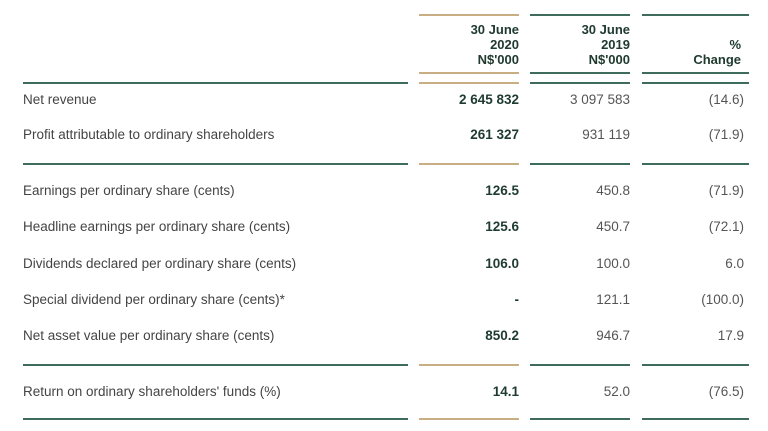 This screenshot has width=768, height=431. What do you see at coordinates (695, 419) in the screenshot?
I see `bottom-rule-change` at bounding box center [695, 419].